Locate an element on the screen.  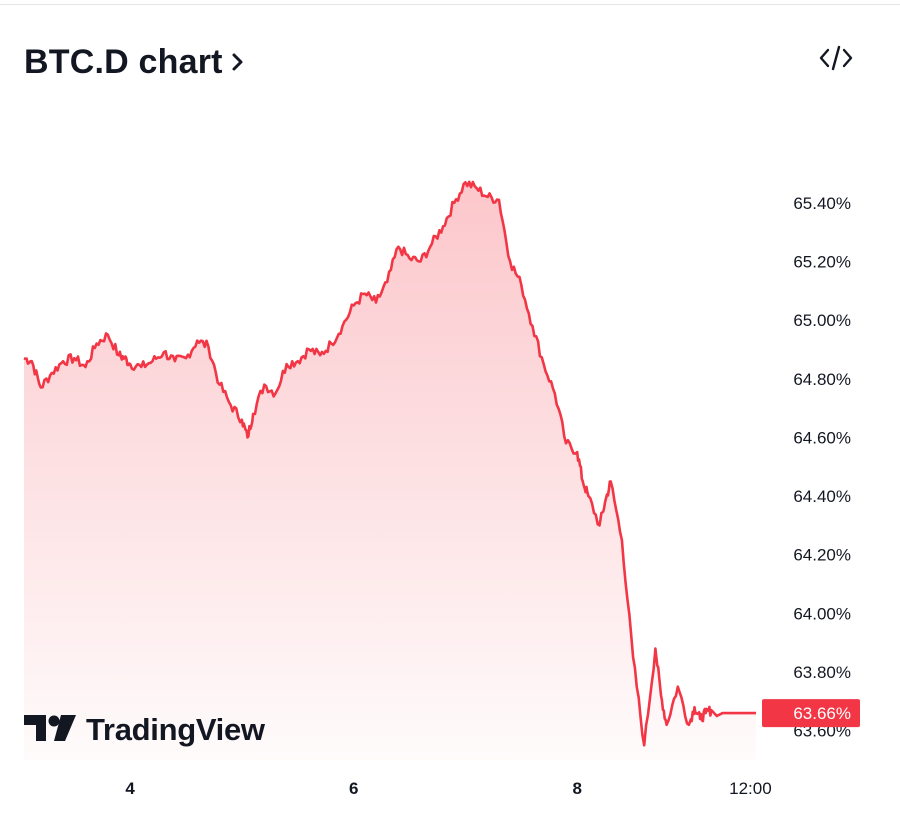
x-tick-label: 4 is located at coordinates (130, 788).